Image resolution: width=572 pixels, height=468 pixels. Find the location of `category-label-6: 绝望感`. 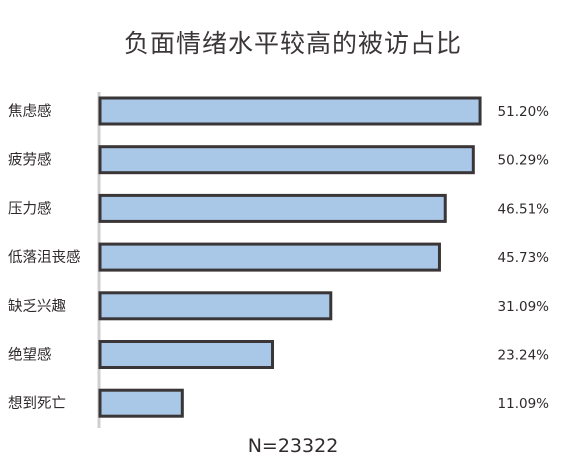

category-label-6: 绝望感 is located at coordinates (30, 355).